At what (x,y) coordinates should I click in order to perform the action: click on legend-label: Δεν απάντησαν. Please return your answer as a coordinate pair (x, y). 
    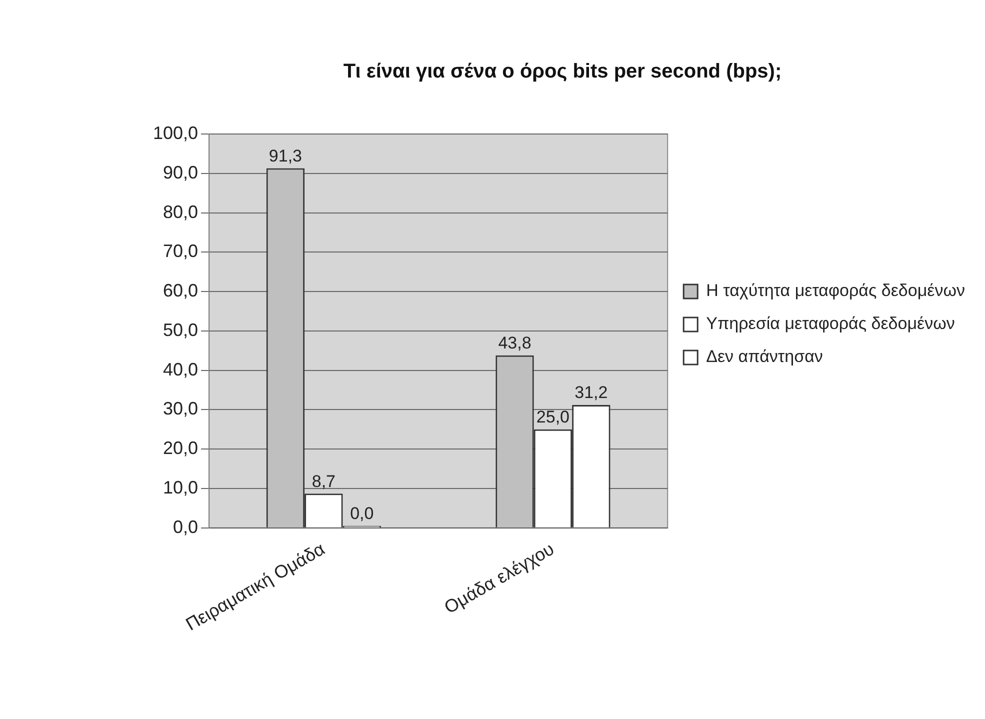
    Looking at the image, I should click on (764, 356).